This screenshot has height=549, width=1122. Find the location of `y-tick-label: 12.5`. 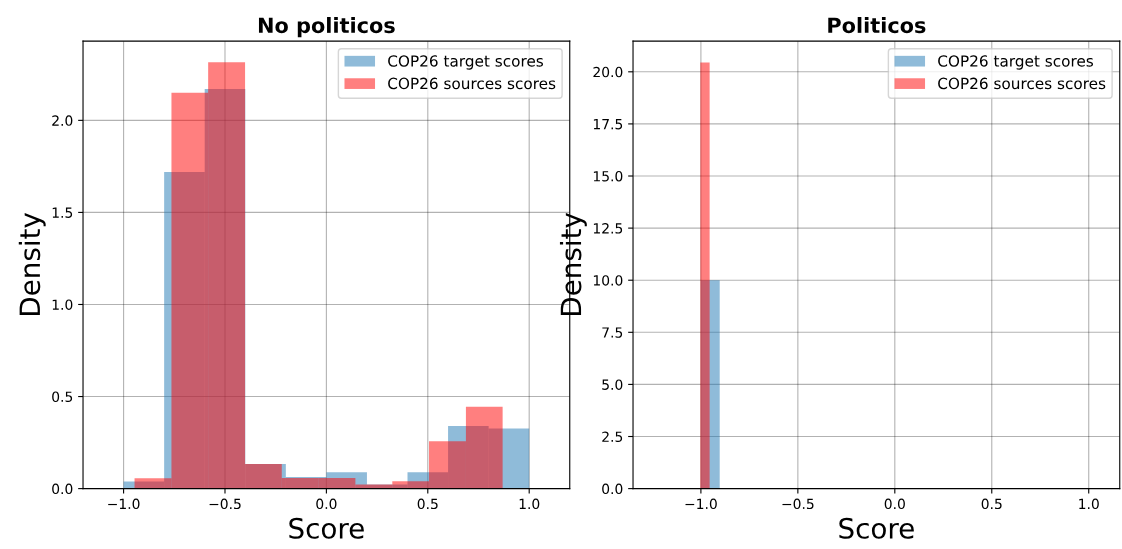

y-tick-label: 12.5 is located at coordinates (608, 228).